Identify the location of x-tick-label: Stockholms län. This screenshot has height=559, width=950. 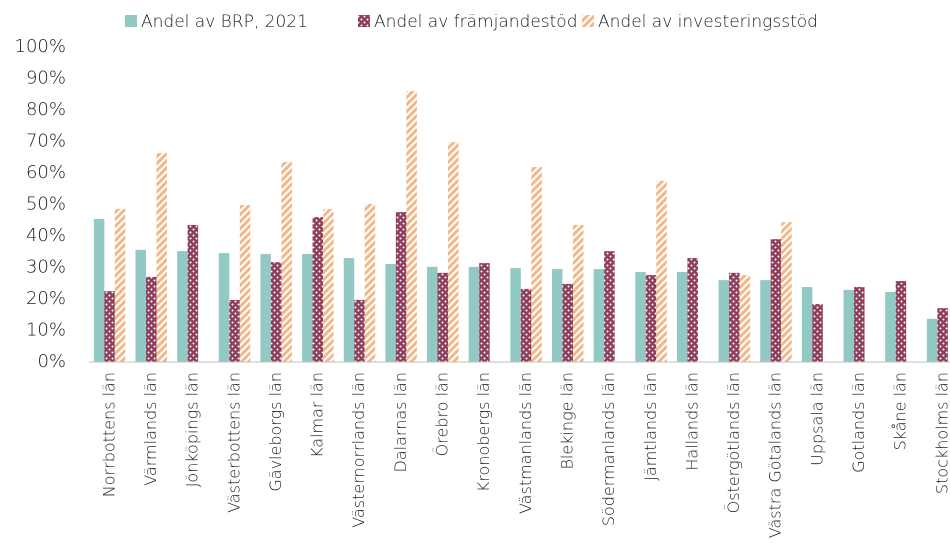
(941, 433).